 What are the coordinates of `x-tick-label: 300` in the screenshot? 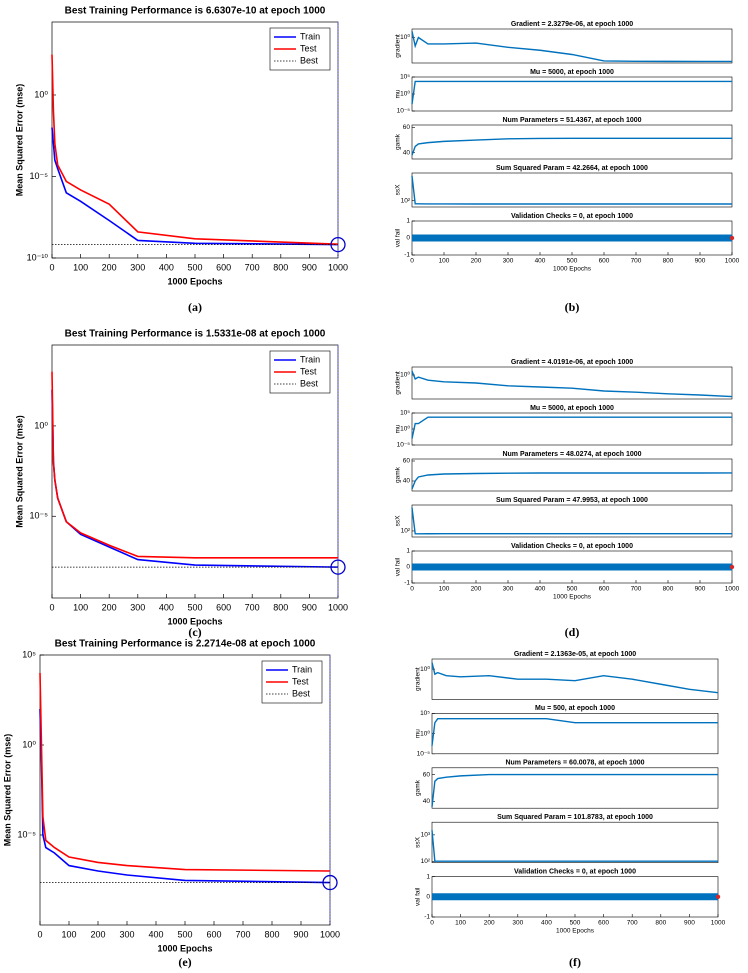 It's located at (508, 261).